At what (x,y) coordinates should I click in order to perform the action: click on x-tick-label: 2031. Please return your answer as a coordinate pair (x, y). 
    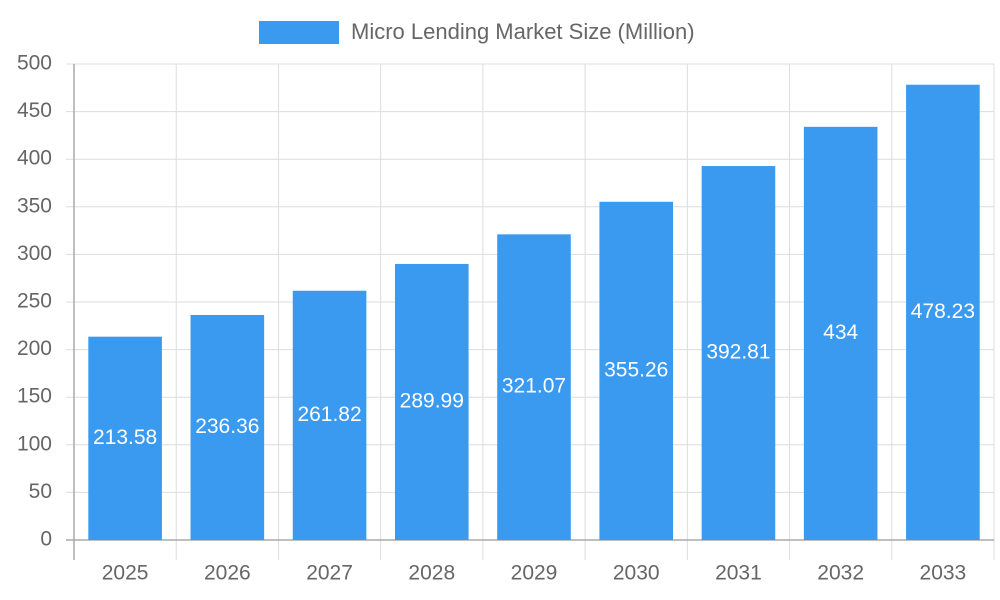
    Looking at the image, I should click on (738, 573).